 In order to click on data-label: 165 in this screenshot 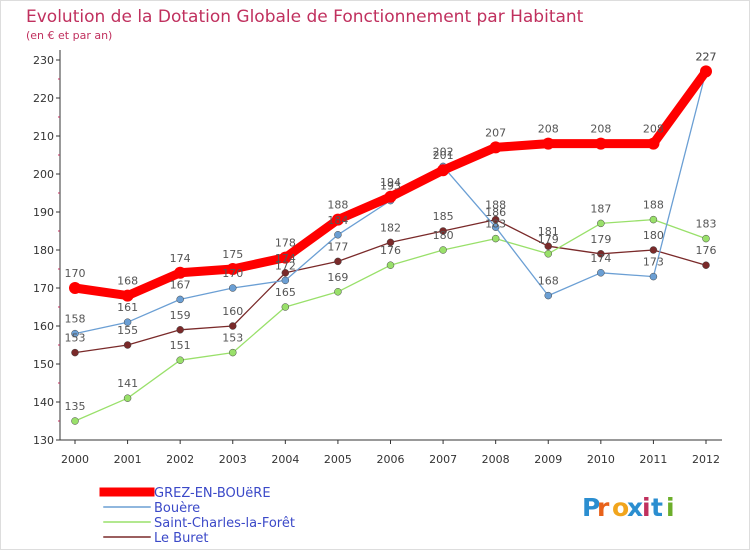, I will do `click(285, 292)`.